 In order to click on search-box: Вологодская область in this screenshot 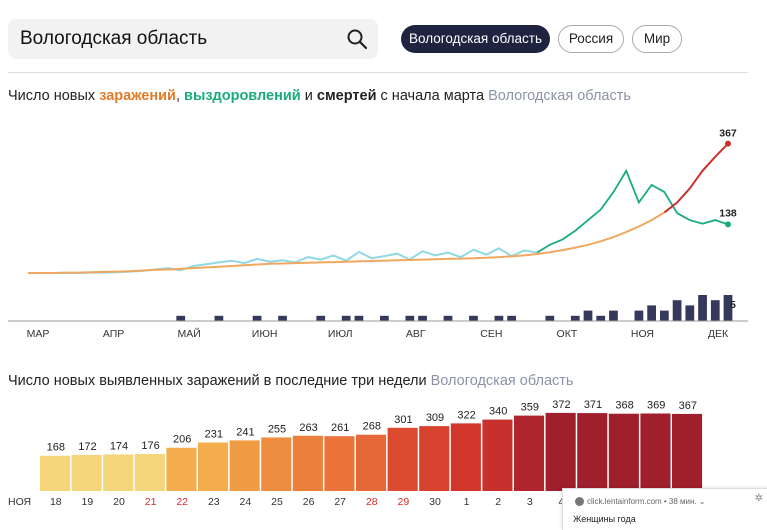, I will do `click(193, 39)`.